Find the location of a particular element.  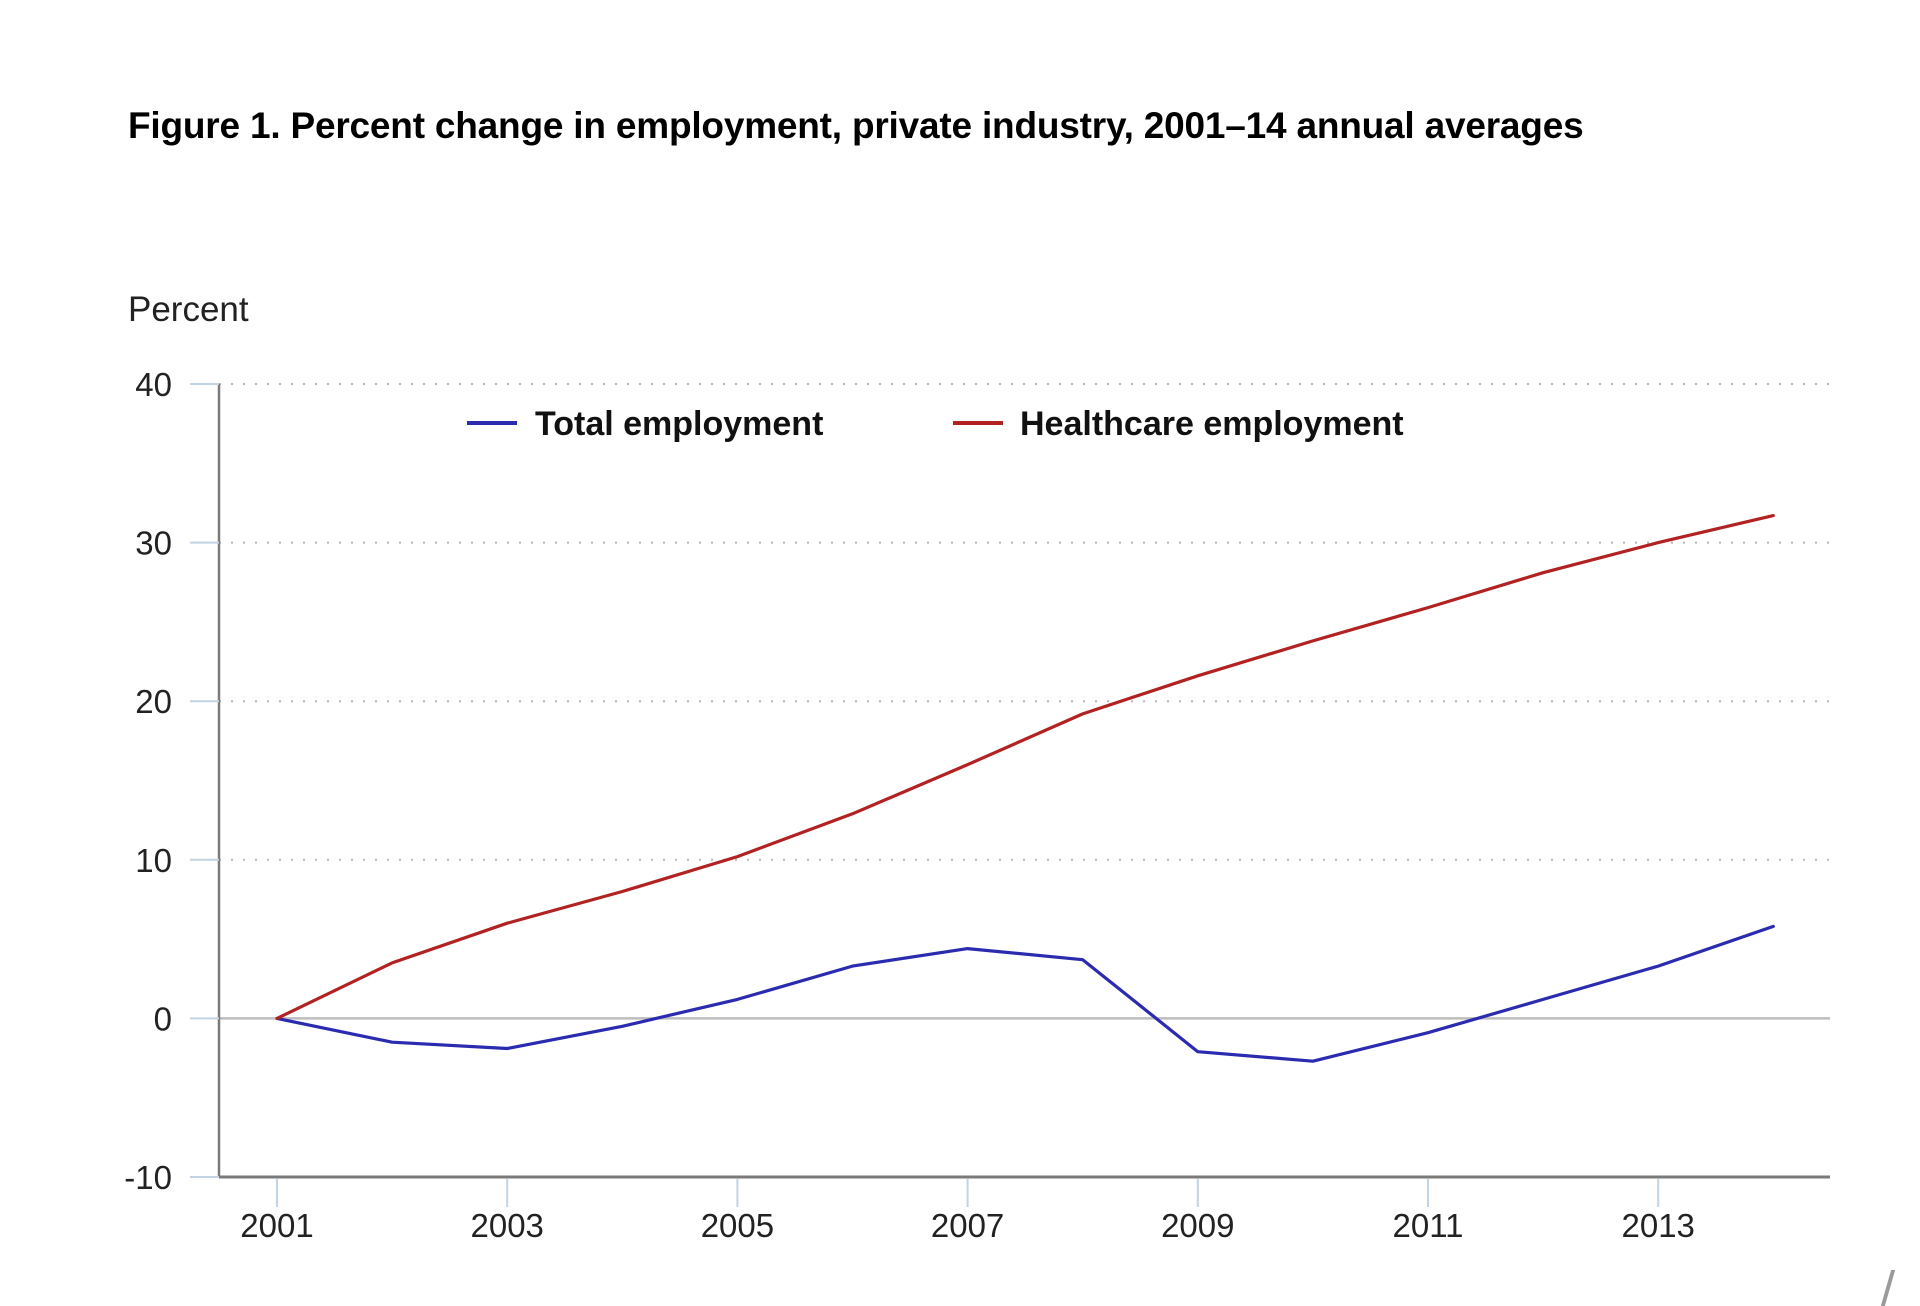

x-tick-label: 2011 is located at coordinates (1428, 1225).